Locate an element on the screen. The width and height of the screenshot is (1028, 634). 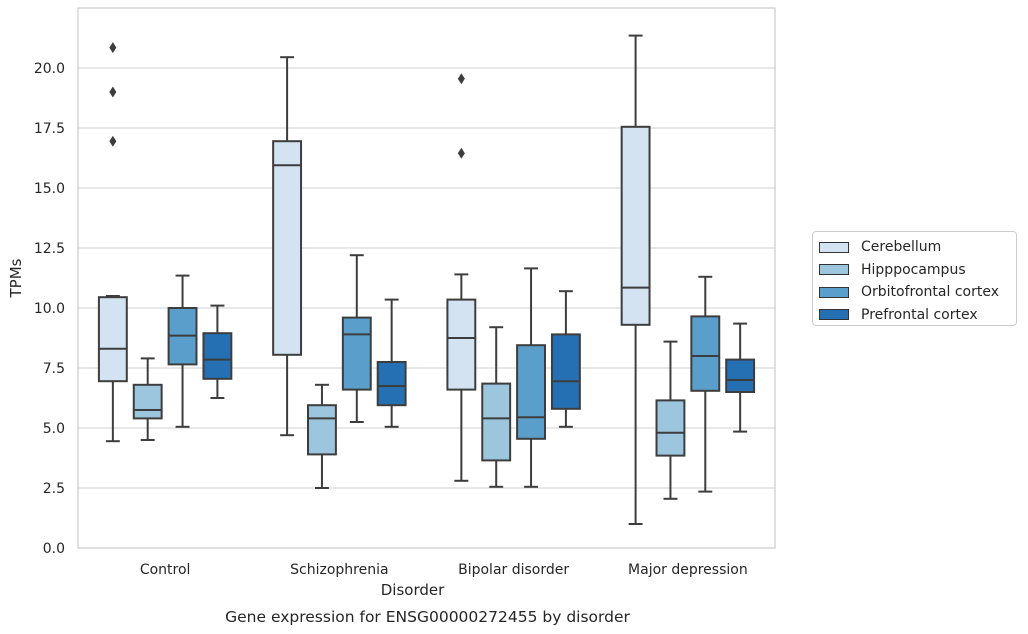
y-tick-label: 12.5 is located at coordinates (49, 249).